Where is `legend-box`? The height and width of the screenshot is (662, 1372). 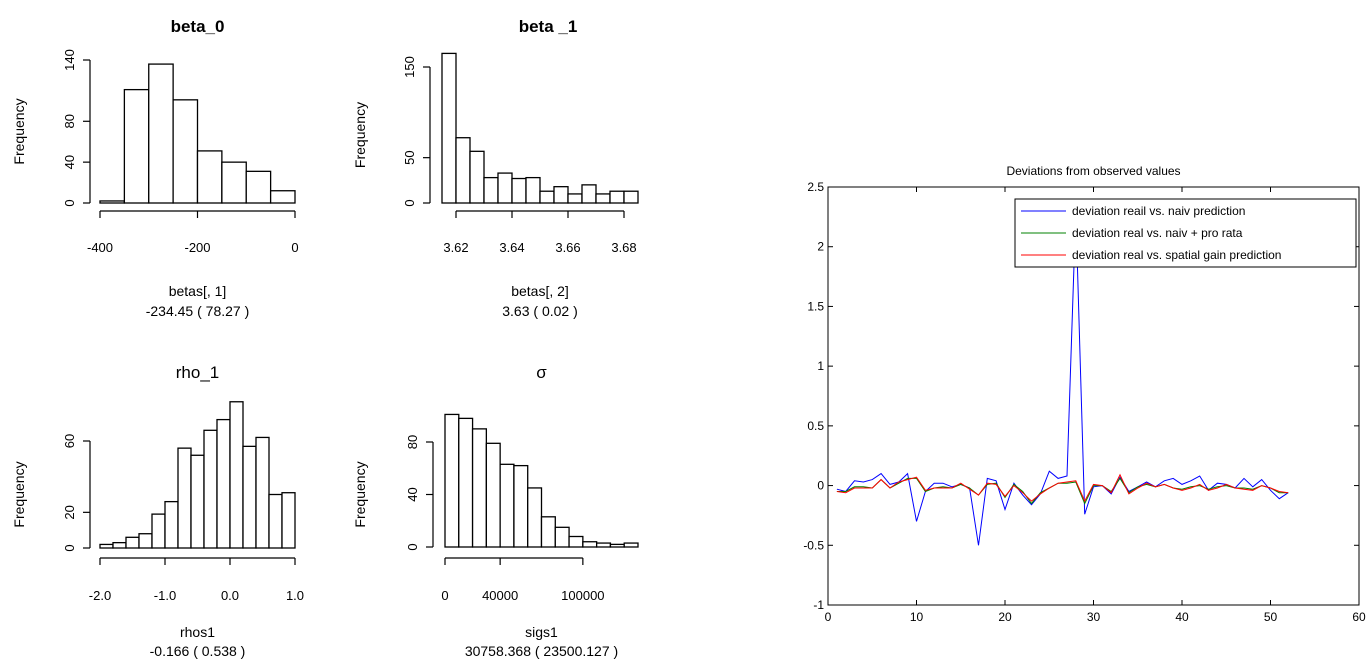
legend-box is located at coordinates (1185, 233).